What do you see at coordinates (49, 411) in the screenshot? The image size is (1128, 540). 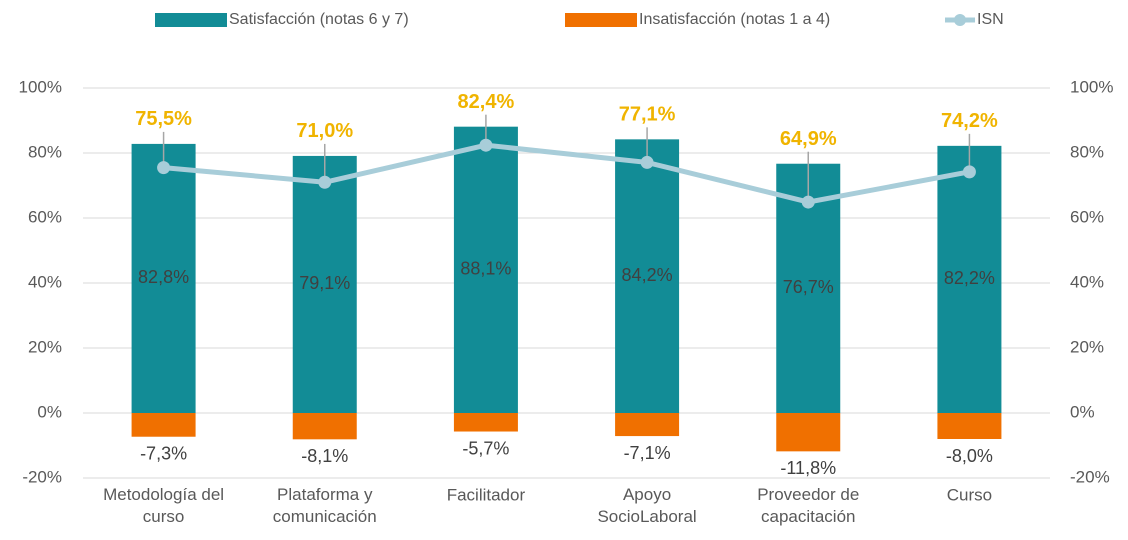 I see `y-tick-label: 0%` at bounding box center [49, 411].